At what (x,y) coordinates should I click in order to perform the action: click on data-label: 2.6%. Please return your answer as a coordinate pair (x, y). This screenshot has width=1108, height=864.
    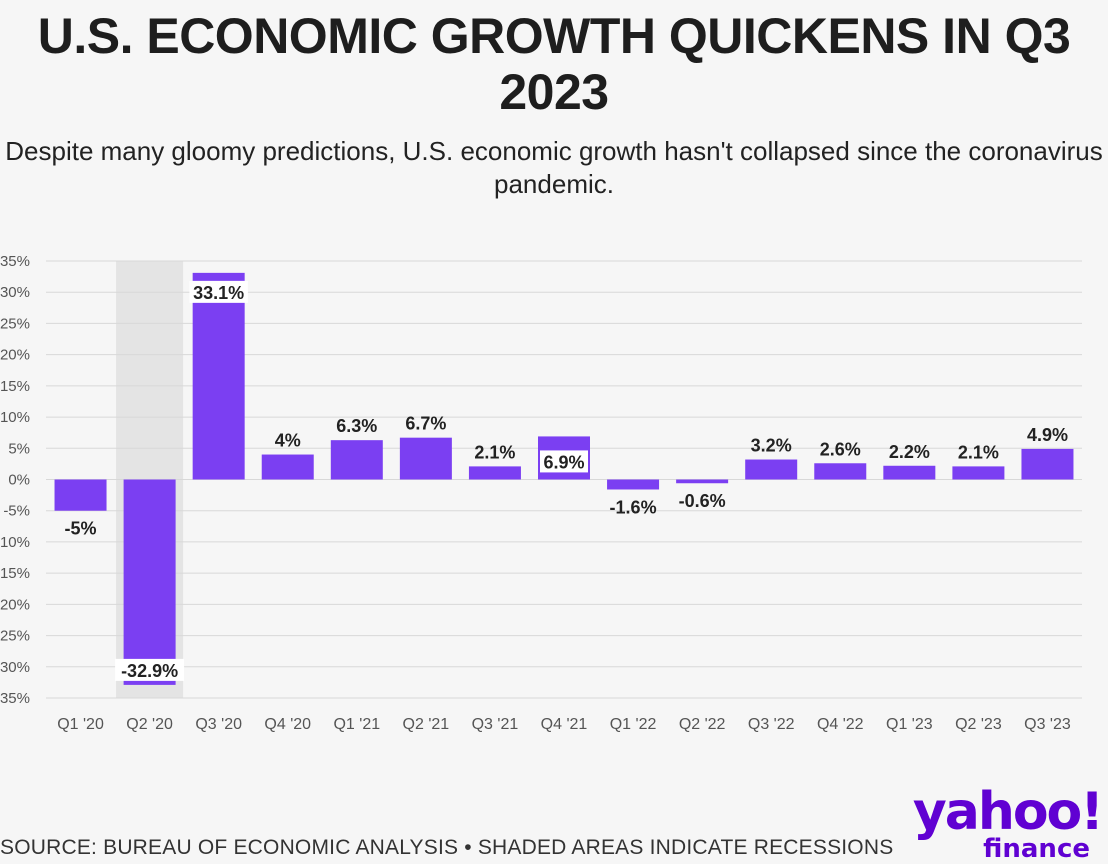
    Looking at the image, I should click on (840, 449).